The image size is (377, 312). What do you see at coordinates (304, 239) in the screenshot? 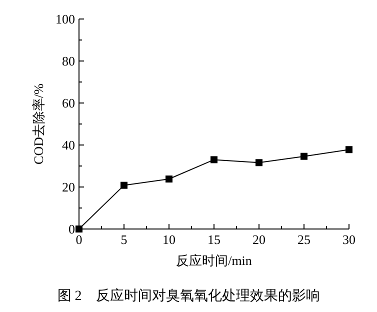
I see `x-tick-label: 25` at bounding box center [304, 239].